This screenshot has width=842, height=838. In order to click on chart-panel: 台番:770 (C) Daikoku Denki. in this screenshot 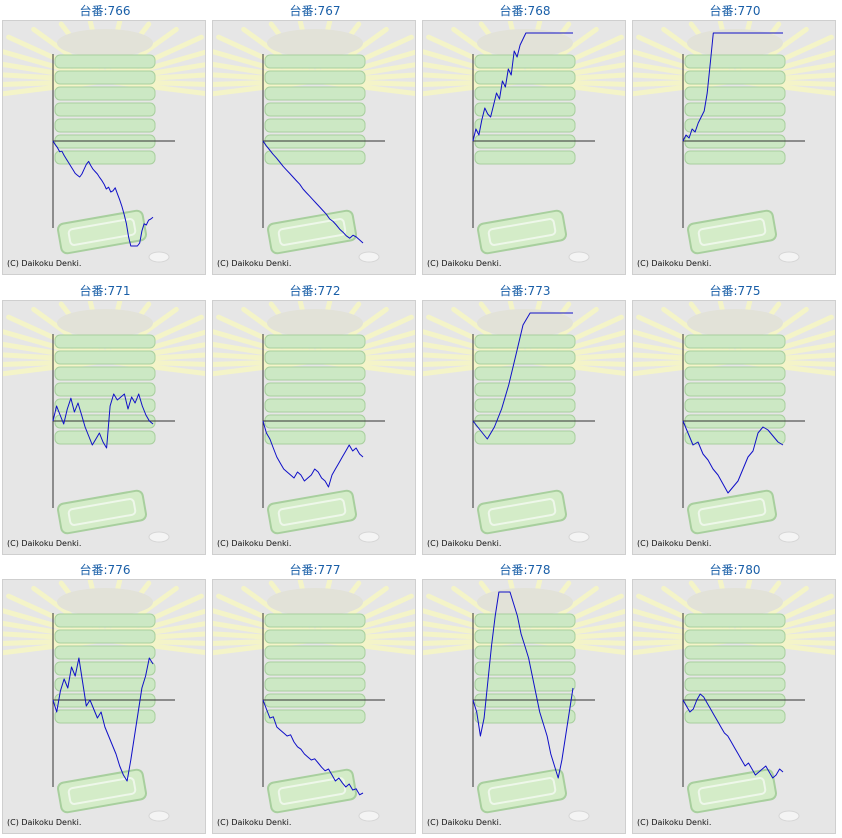, I will do `click(735, 139)`.